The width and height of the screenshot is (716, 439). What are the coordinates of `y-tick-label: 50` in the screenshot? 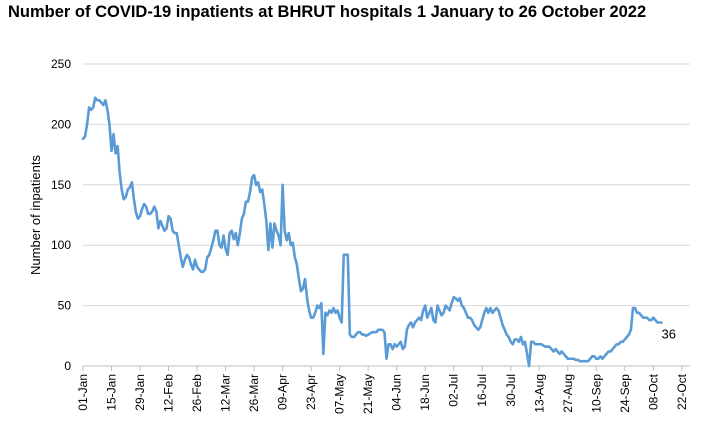 It's located at (65, 306).